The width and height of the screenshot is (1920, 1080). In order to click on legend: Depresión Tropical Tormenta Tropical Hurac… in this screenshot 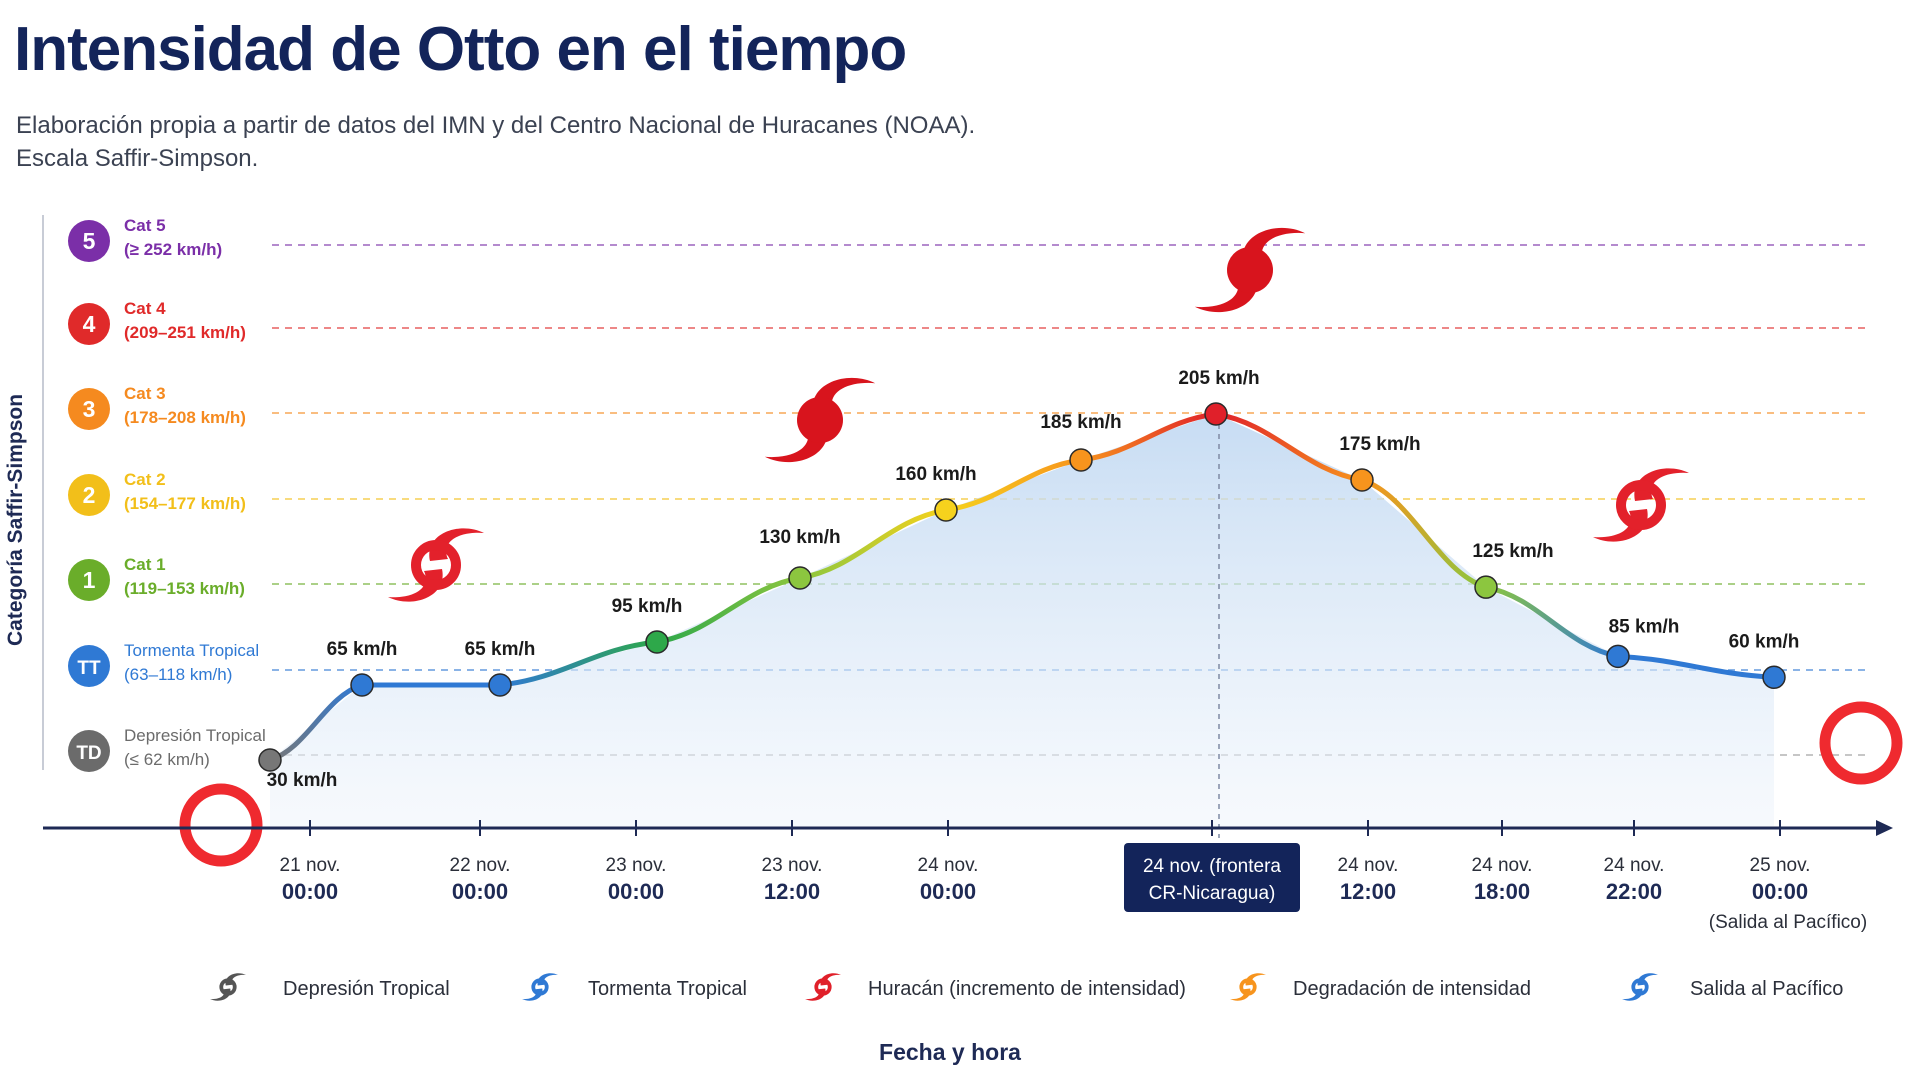, I will do `click(1026, 987)`.